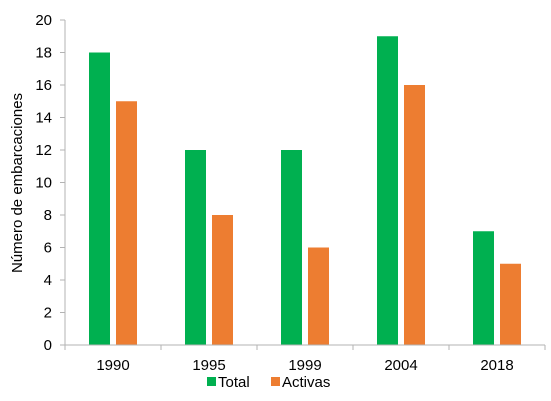  What do you see at coordinates (48, 215) in the screenshot?
I see `y-tick-label: 8` at bounding box center [48, 215].